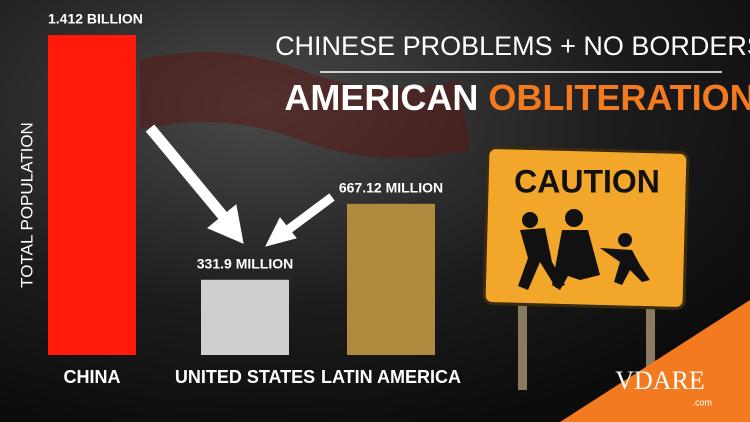  I want to click on arrows, so click(240, 185).